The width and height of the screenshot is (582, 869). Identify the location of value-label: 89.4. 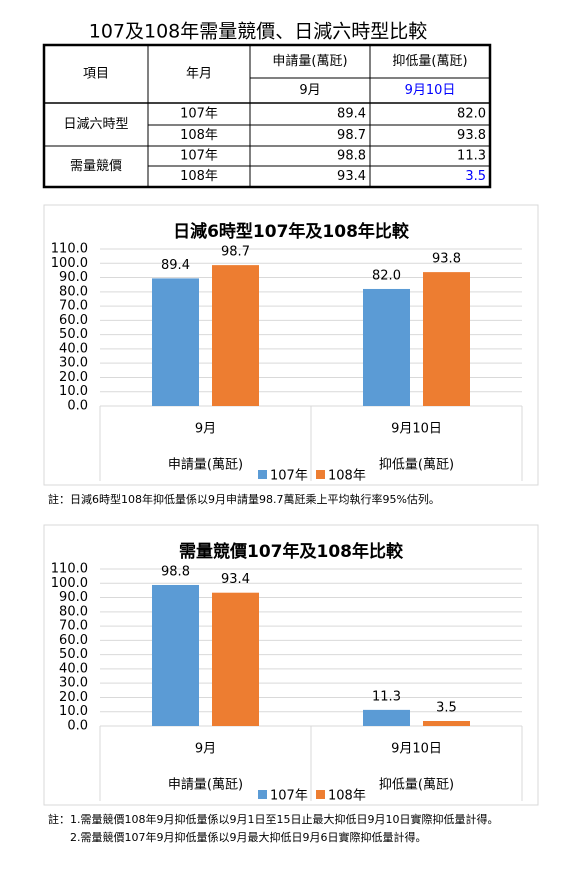
(175, 265).